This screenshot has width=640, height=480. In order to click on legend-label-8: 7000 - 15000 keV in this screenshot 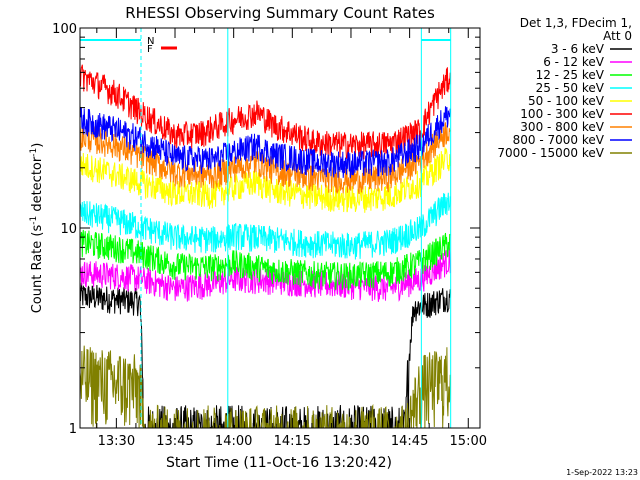, I will do `click(550, 153)`.